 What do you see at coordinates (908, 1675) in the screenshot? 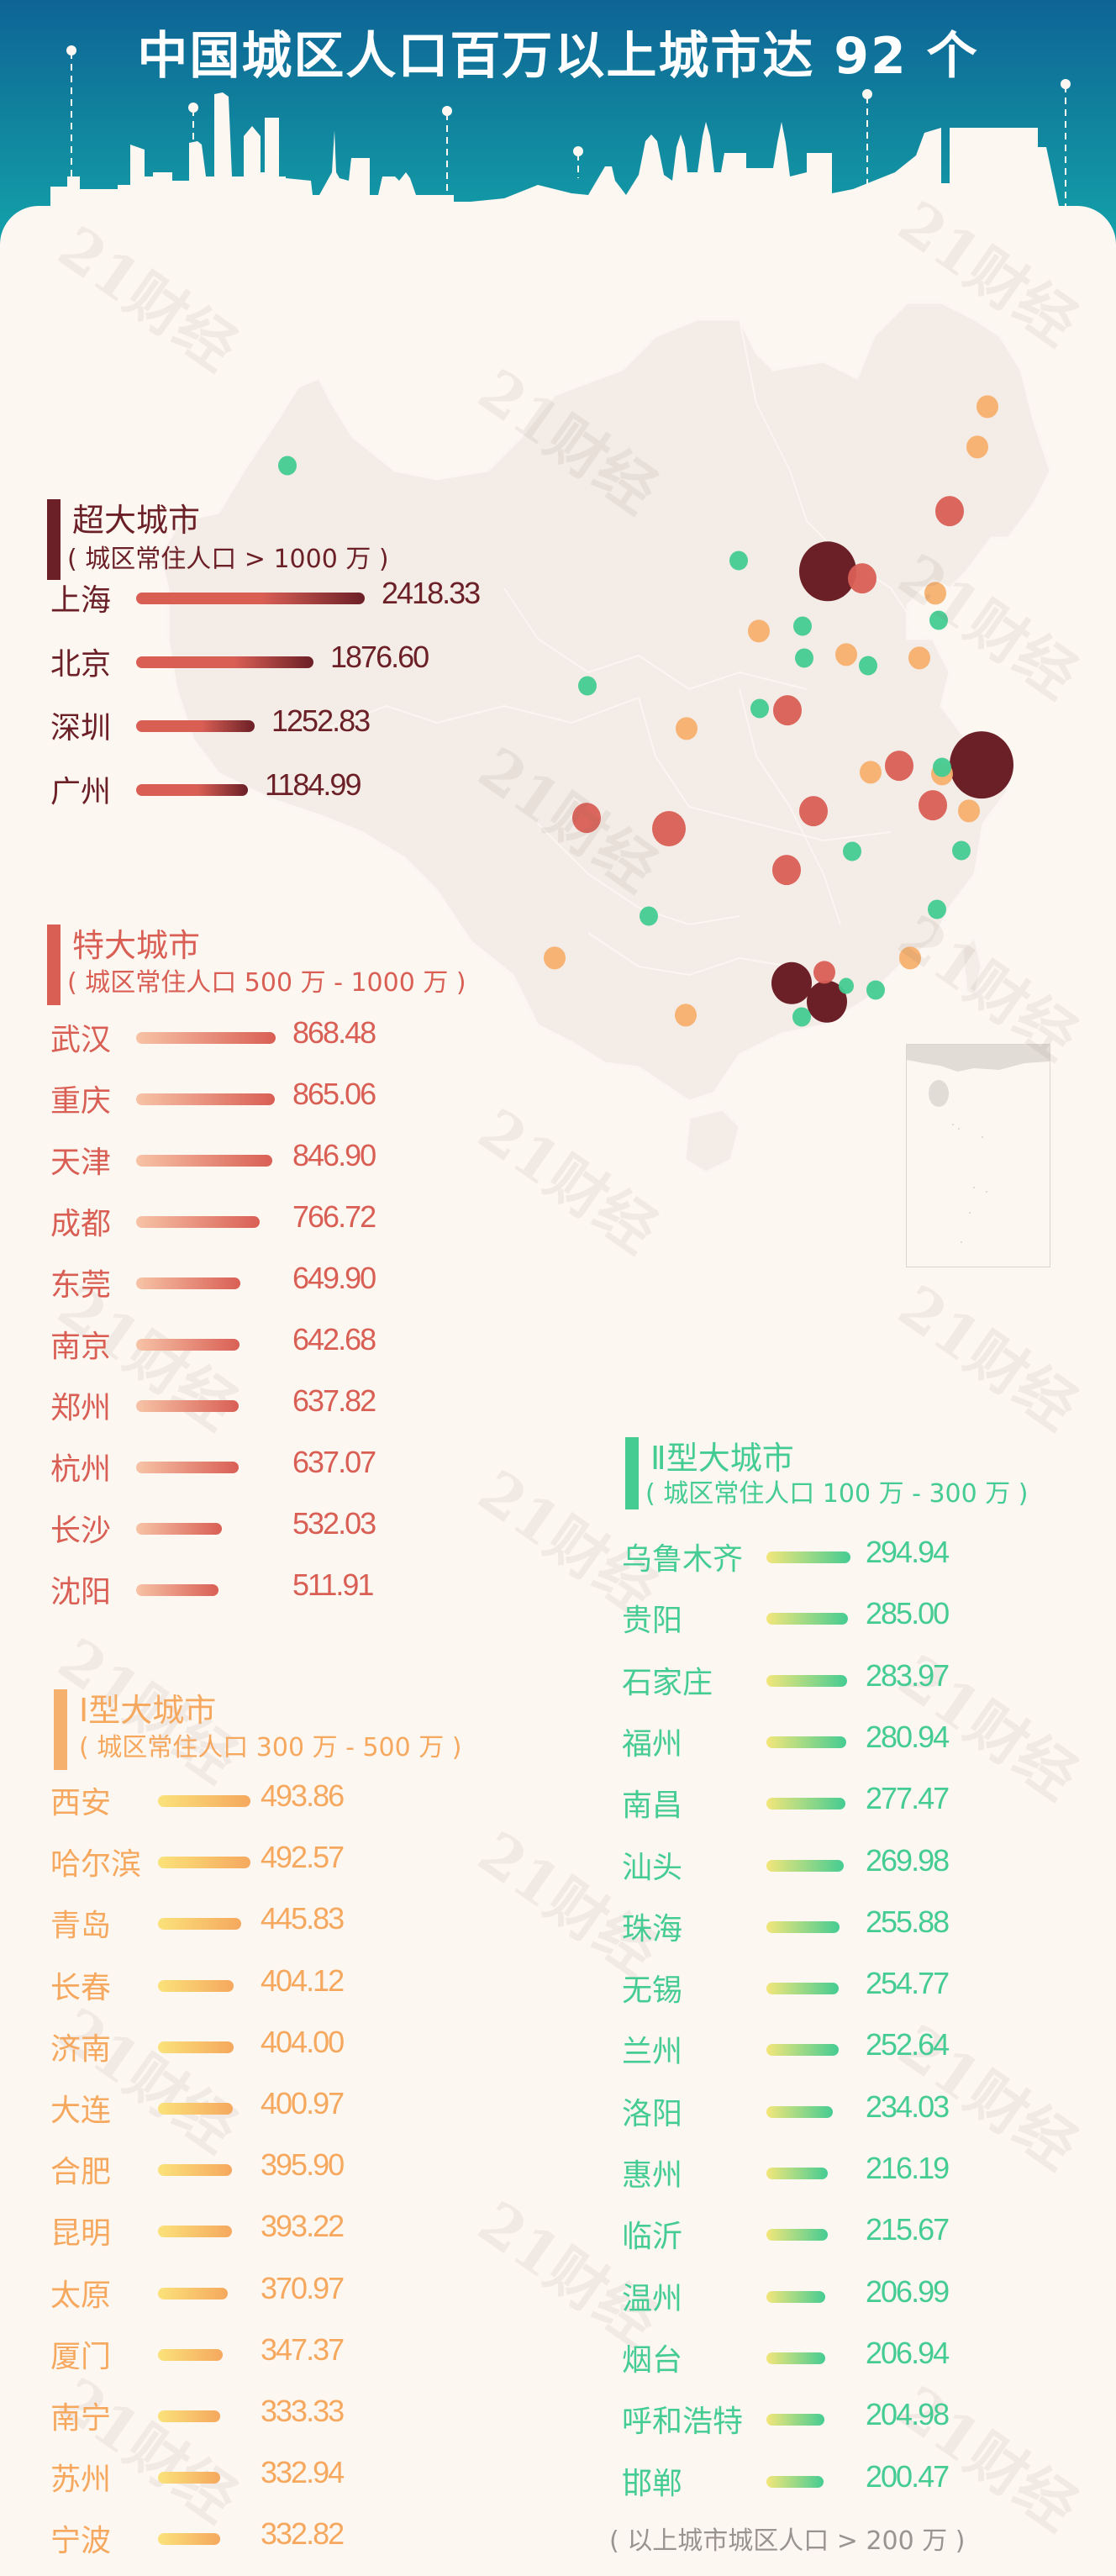
I see `population-value: 283.97` at bounding box center [908, 1675].